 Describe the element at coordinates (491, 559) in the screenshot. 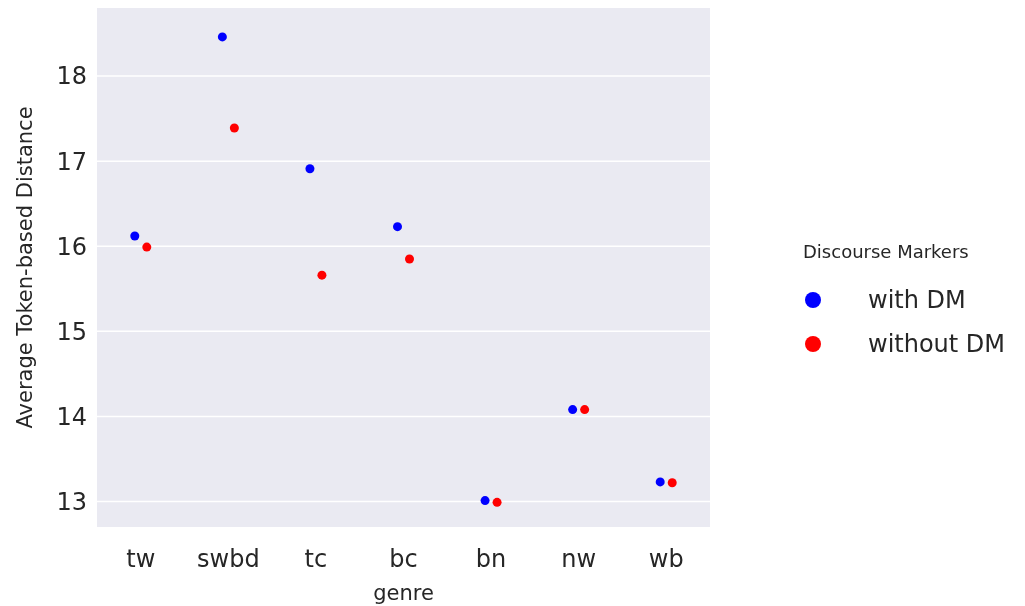

I see `x-tick-label: bn` at that location.